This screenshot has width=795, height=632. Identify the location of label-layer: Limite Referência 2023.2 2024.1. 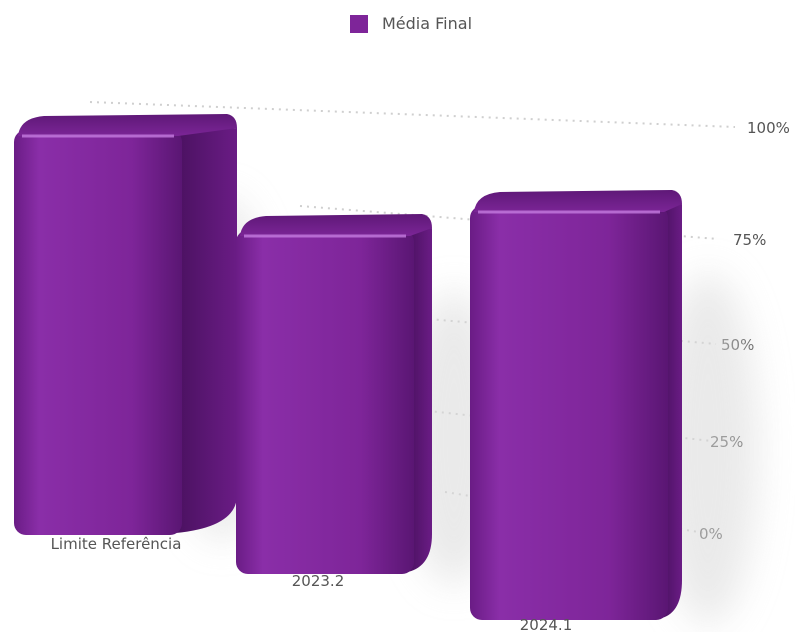
(312, 583).